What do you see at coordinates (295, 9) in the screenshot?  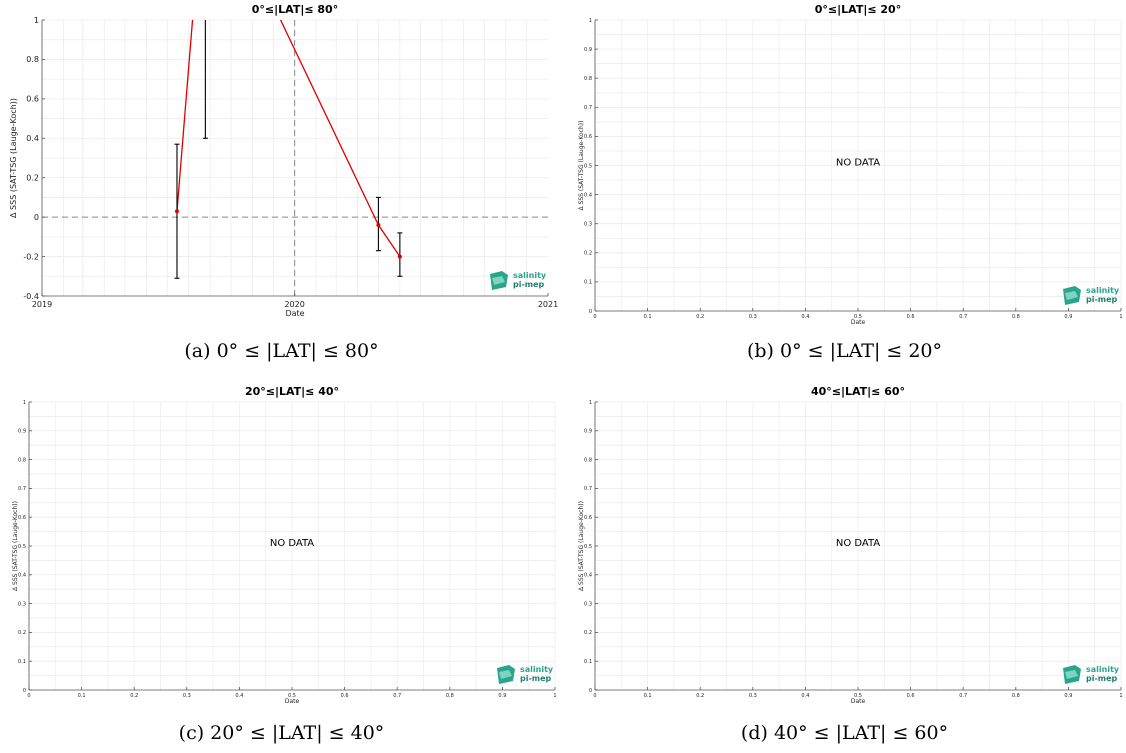 I see `chart-title: 0°≤|LAT|≤ 80°` at bounding box center [295, 9].